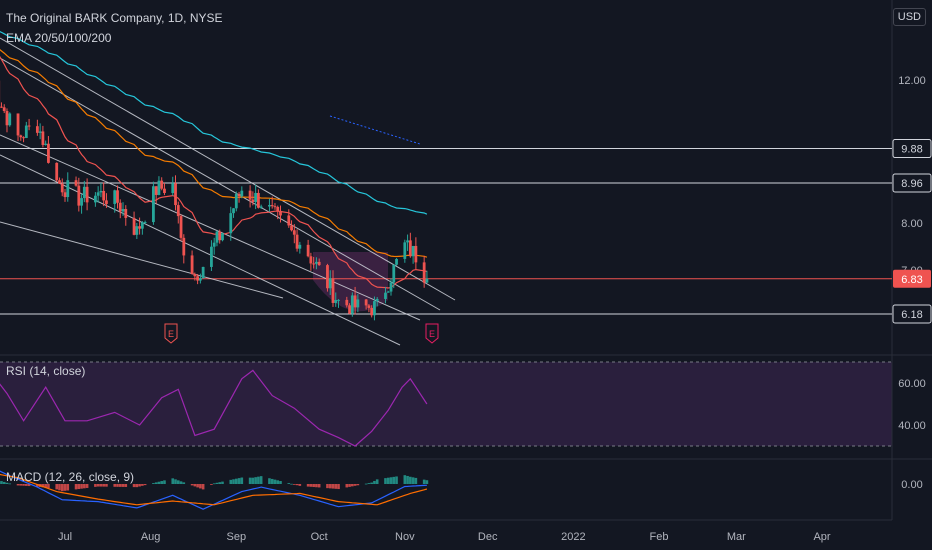 Image resolution: width=932 pixels, height=550 pixels. Describe the element at coordinates (911, 224) in the screenshot. I see `price-tick-label: 8.00` at that location.